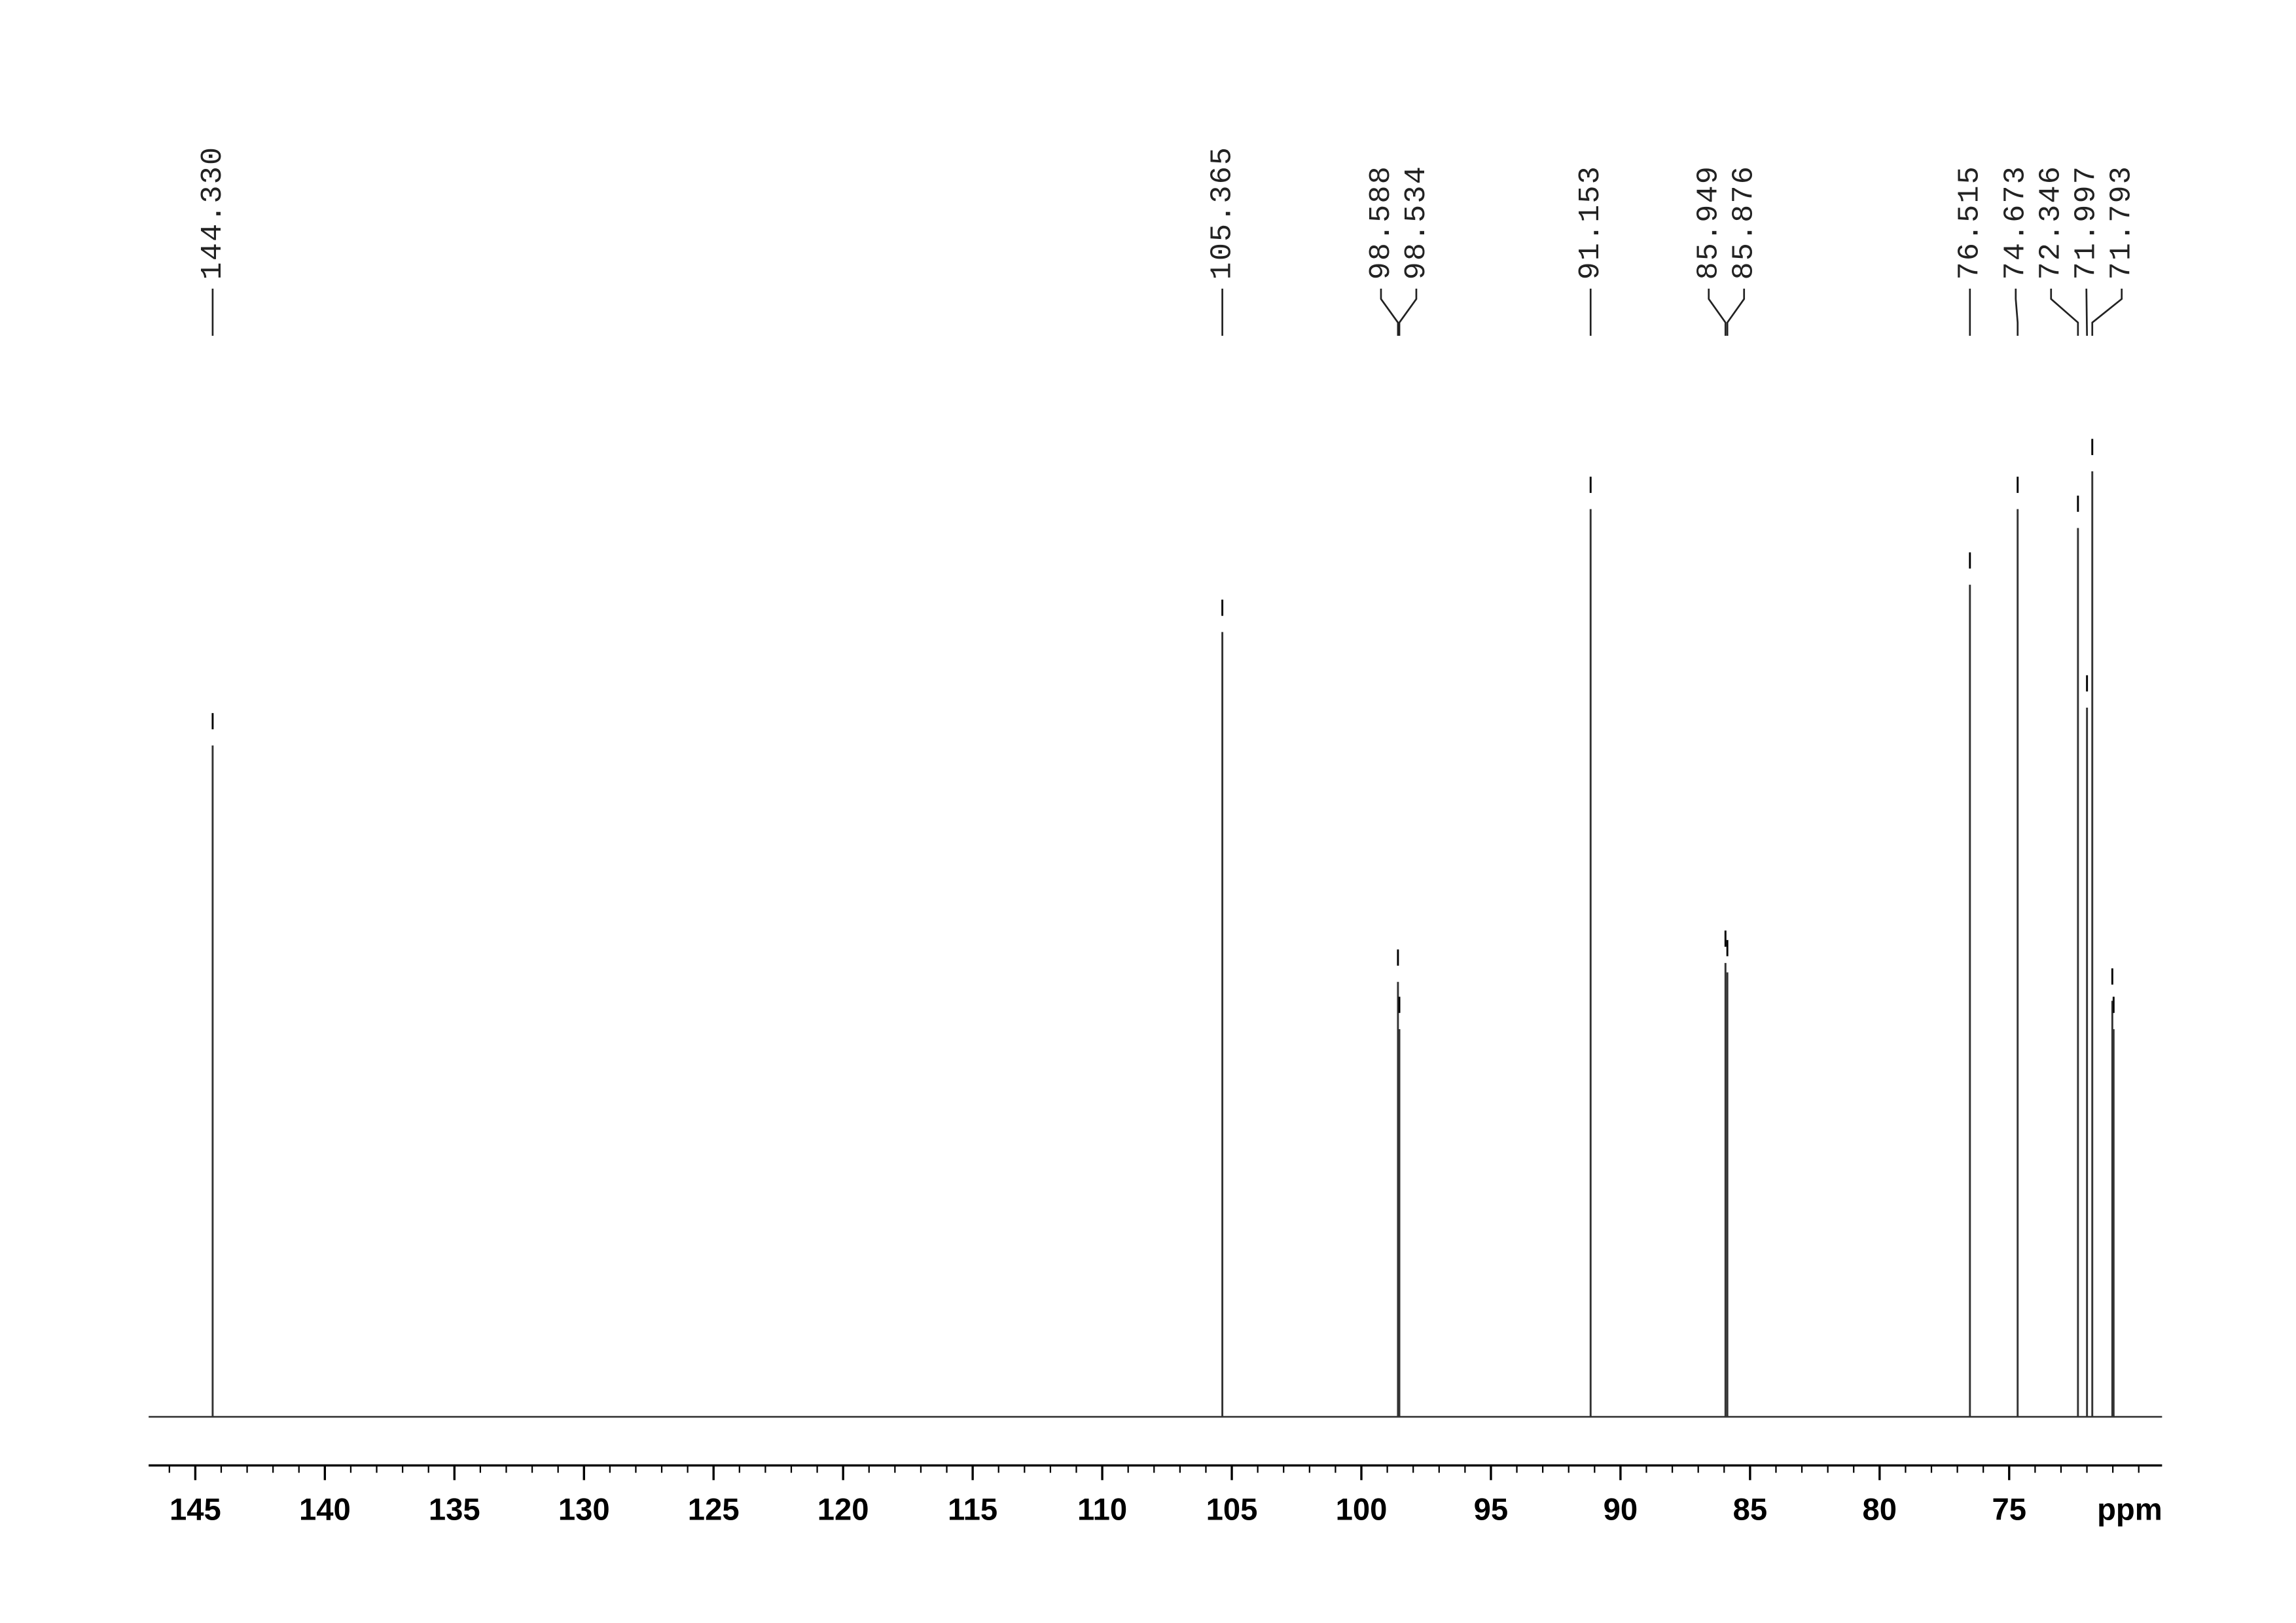 This screenshot has height=1623, width=2296. I want to click on peak-label: 74.673, so click(2016, 222).